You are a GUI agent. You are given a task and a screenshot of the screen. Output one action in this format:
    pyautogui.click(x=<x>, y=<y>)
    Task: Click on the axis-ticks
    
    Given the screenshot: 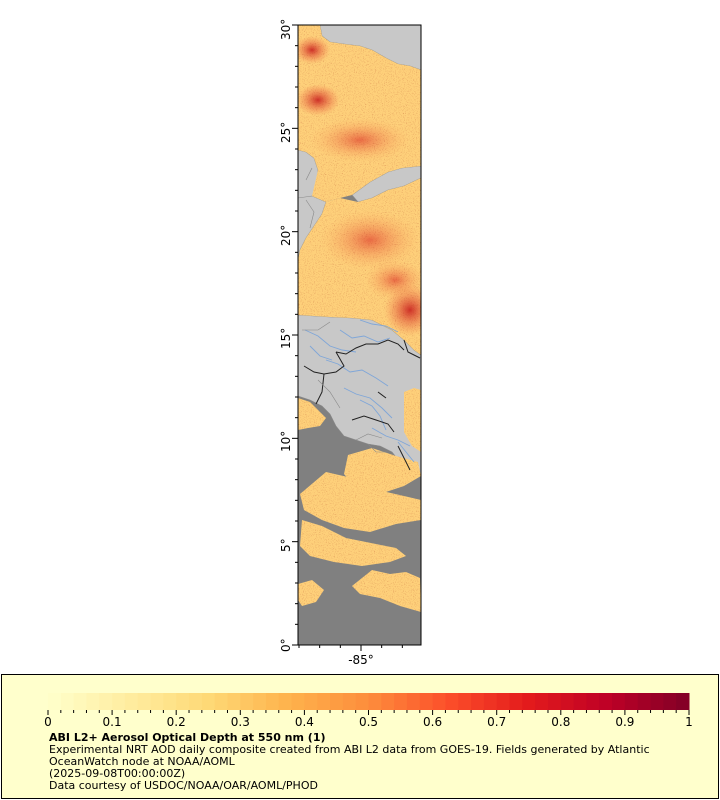 What is the action you would take?
    pyautogui.click(x=347, y=337)
    